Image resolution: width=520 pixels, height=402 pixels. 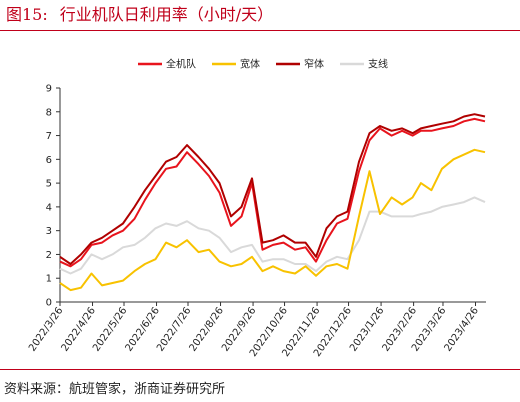 I want to click on y-tick-label: 6, so click(x=49, y=160).